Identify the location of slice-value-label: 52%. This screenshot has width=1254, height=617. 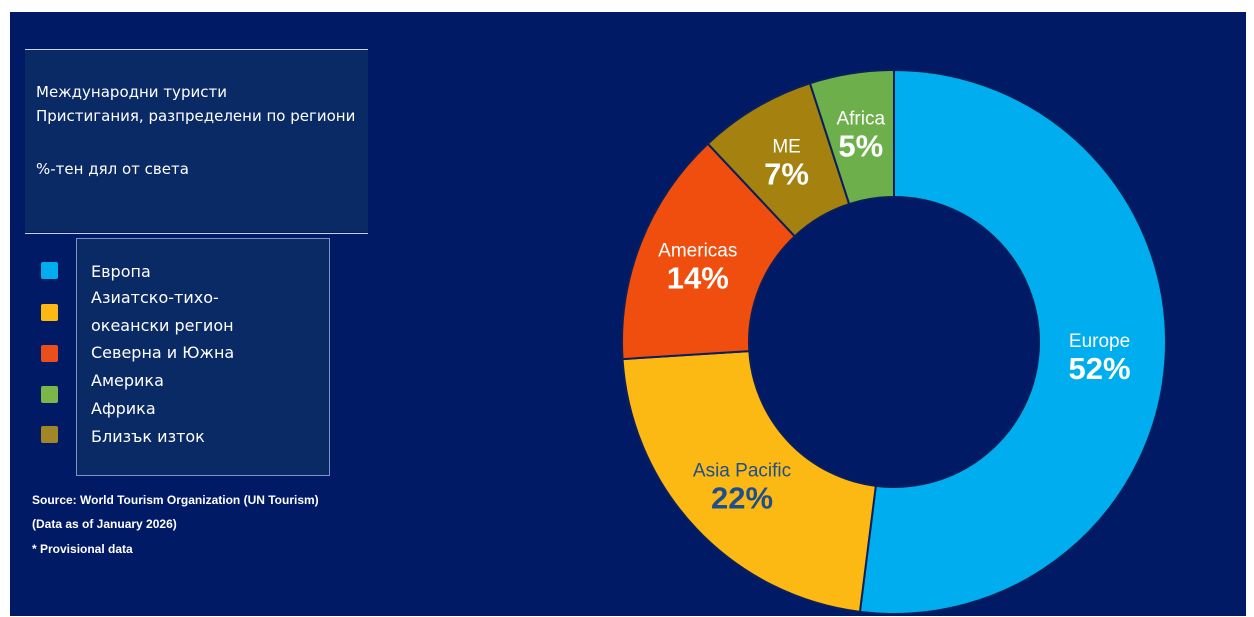
(1100, 368).